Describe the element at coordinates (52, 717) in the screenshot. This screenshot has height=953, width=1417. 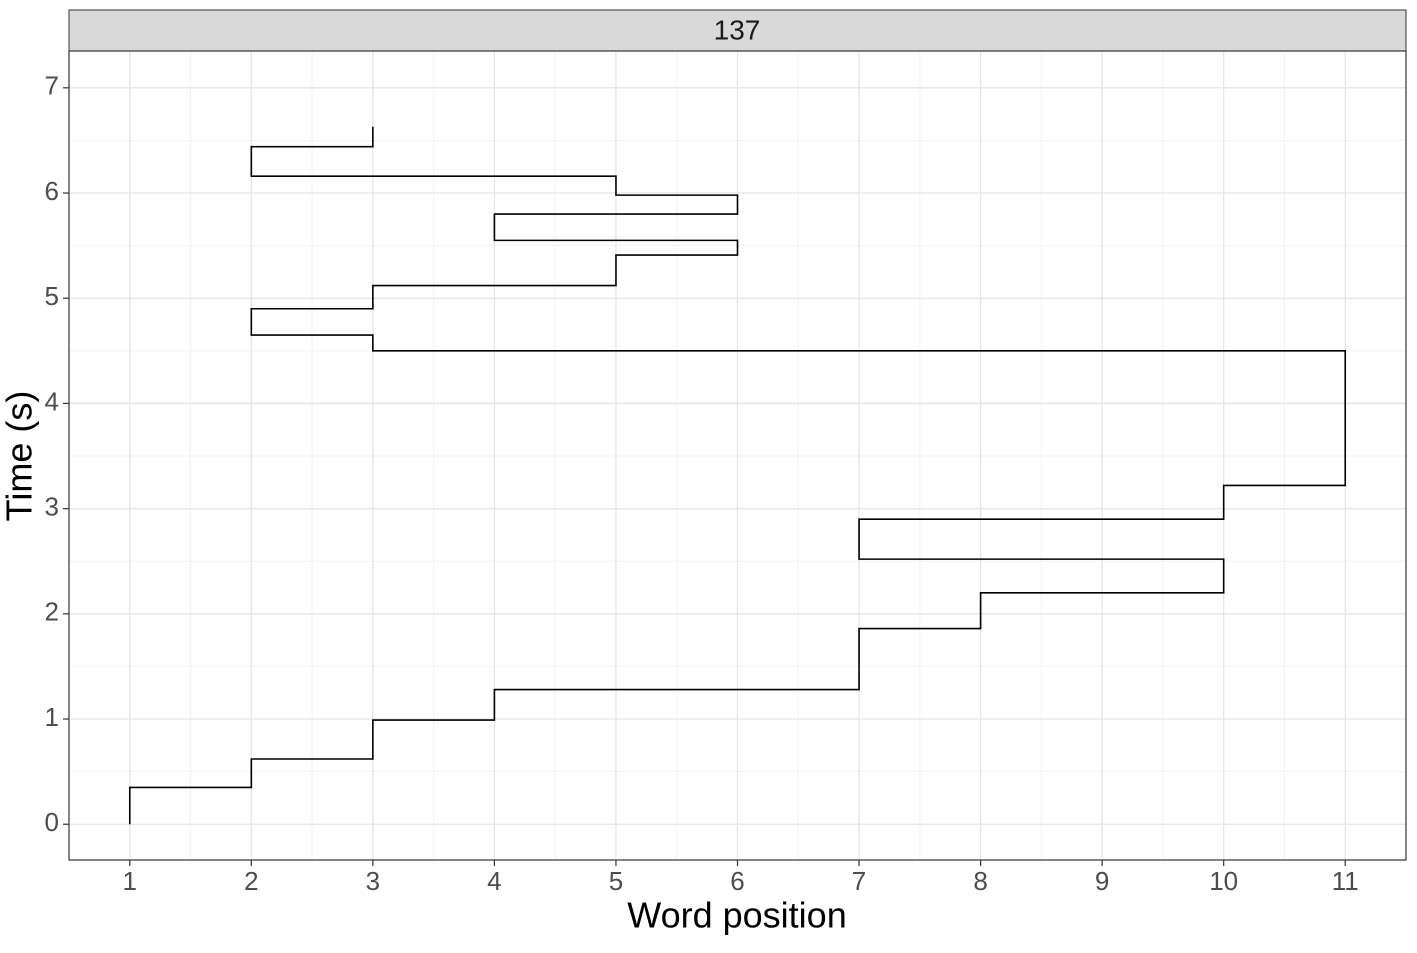
I see `y-tick-label: 1` at that location.